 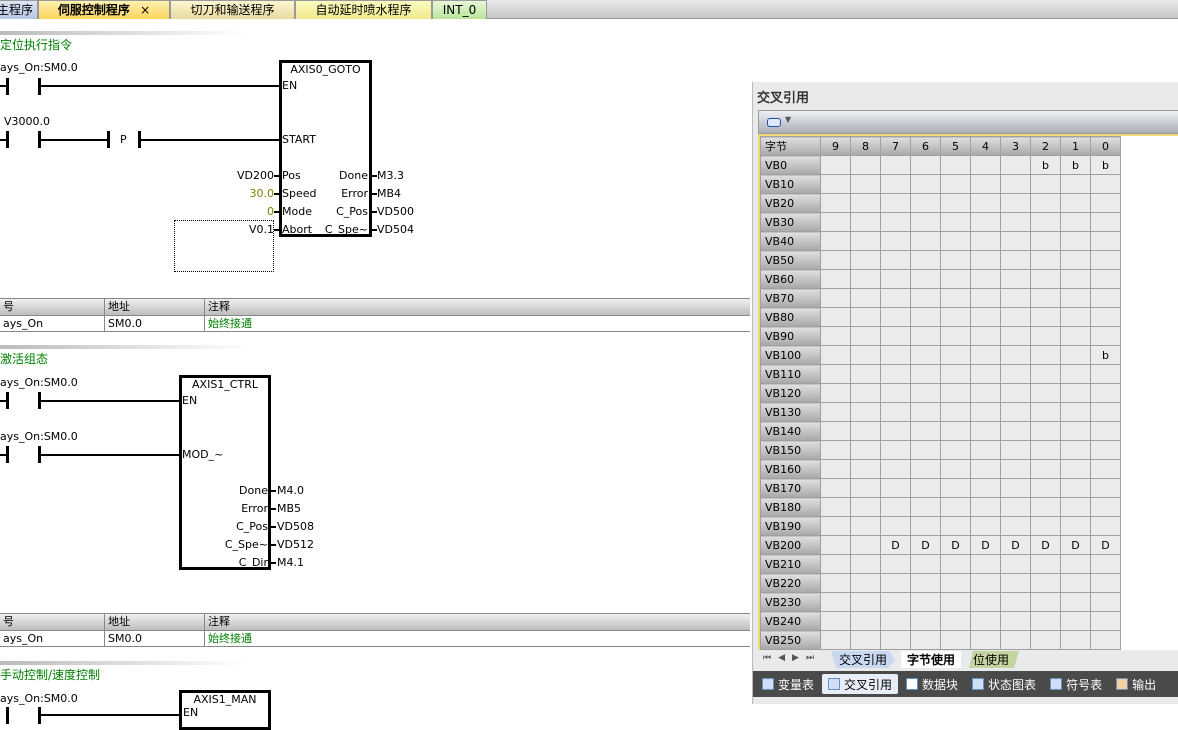 I want to click on operand: M4.0, so click(x=290, y=490).